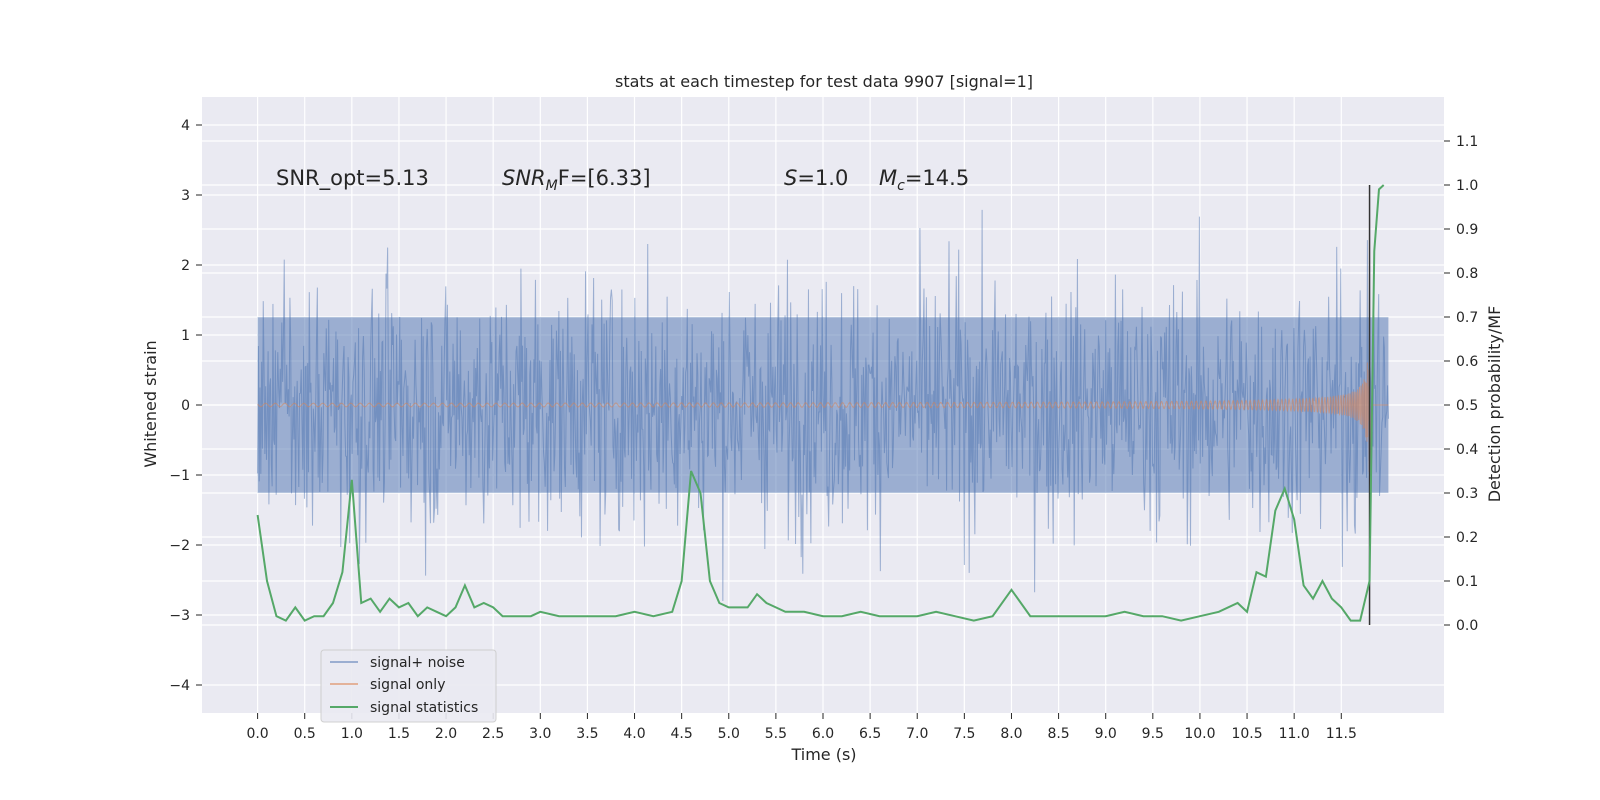 This screenshot has width=1600, height=800. I want to click on annotation-snr-mf: SNRMF=[6.33], so click(576, 180).